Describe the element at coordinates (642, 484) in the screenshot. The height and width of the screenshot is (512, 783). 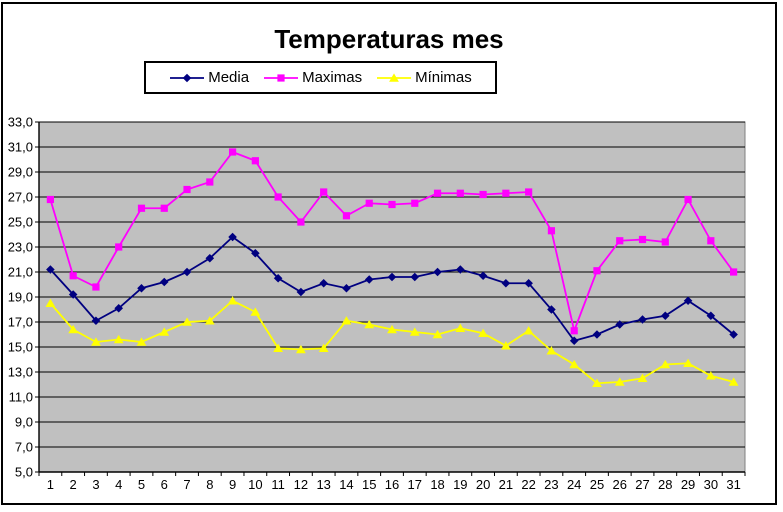
I see `x-tick-label: 27` at that location.